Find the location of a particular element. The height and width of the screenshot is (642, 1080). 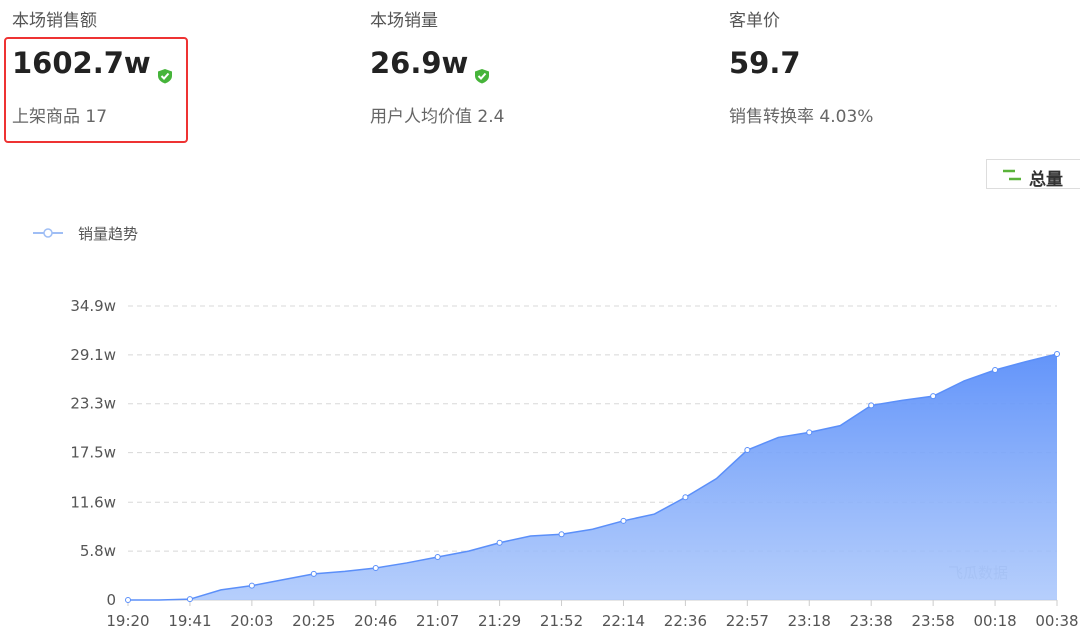

x-tick-label: 22:14 is located at coordinates (623, 621).